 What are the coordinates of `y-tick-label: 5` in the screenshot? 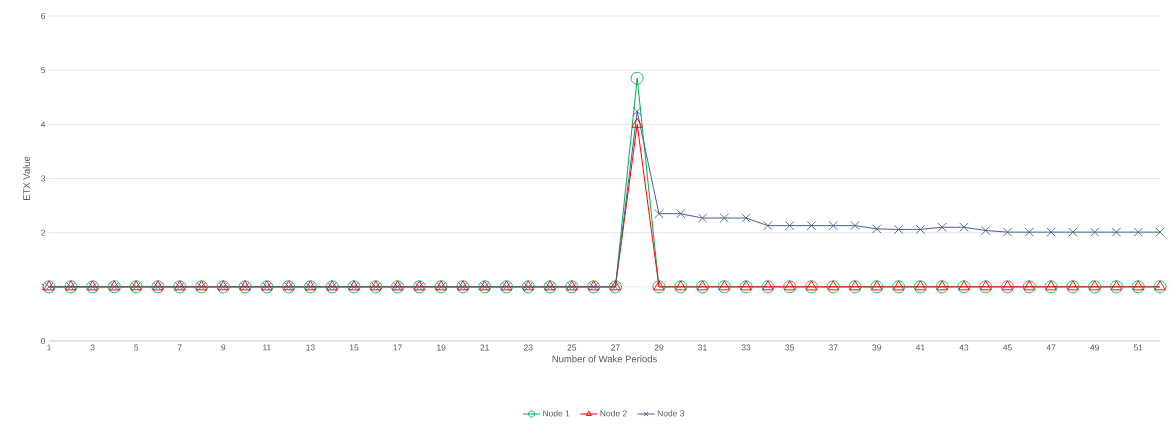 It's located at (43, 70).